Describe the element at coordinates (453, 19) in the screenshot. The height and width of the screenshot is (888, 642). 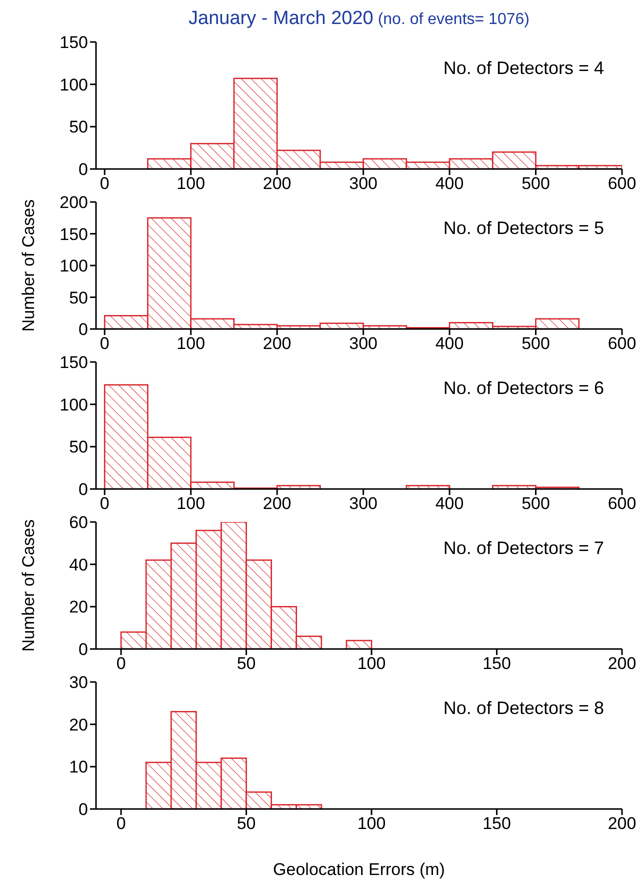
I see `chart-subtitle: (no. of events= 1076)` at that location.